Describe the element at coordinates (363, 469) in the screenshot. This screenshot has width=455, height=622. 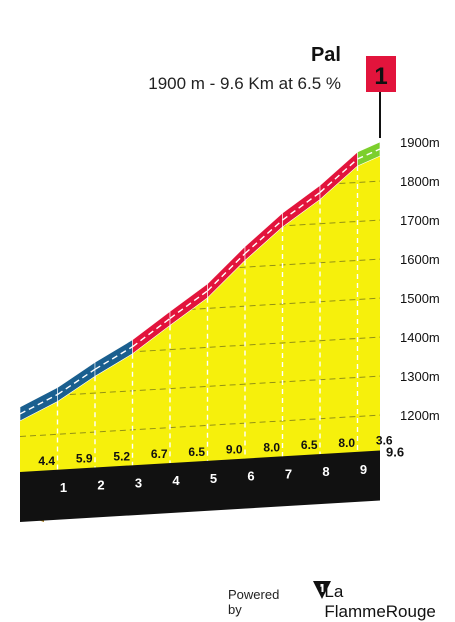
I see `km-label: 9` at that location.